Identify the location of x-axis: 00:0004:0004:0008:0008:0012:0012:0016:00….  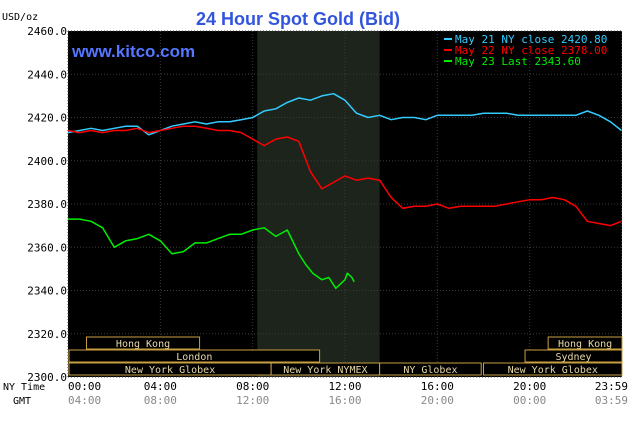
(348, 393).